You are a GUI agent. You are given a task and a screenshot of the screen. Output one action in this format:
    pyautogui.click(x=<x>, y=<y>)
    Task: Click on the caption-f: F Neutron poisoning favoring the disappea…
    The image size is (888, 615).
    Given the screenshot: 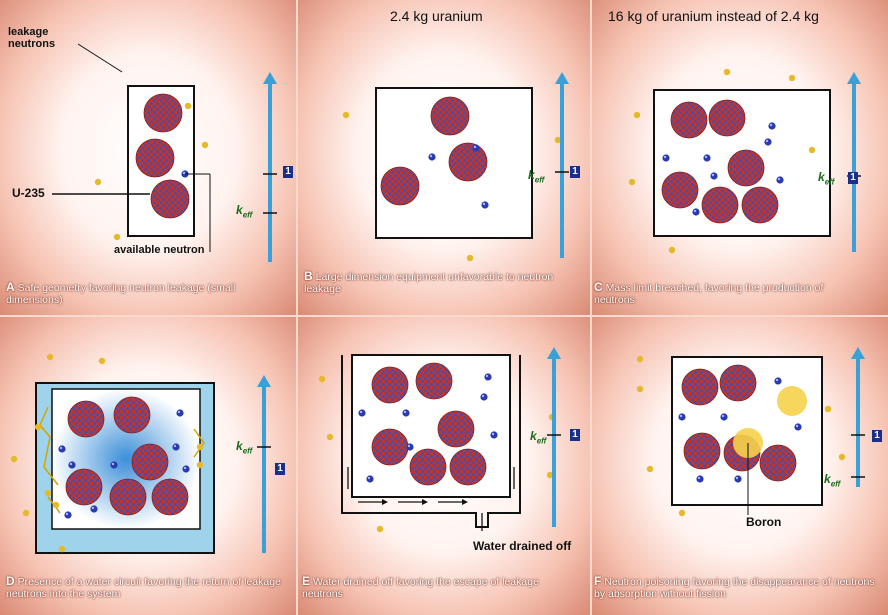 What is the action you would take?
    pyautogui.click(x=734, y=587)
    